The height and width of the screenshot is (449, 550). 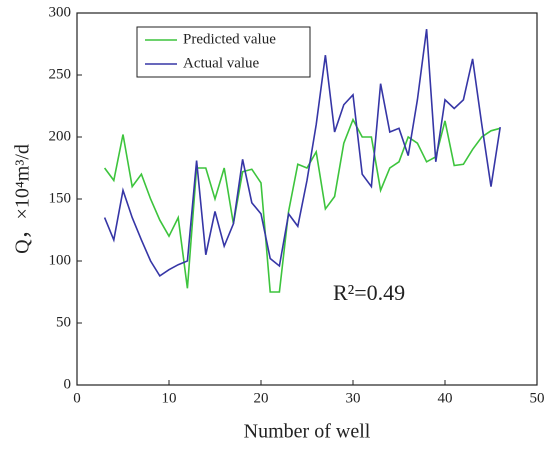 I want to click on y-tick-label: 150, so click(x=60, y=198).